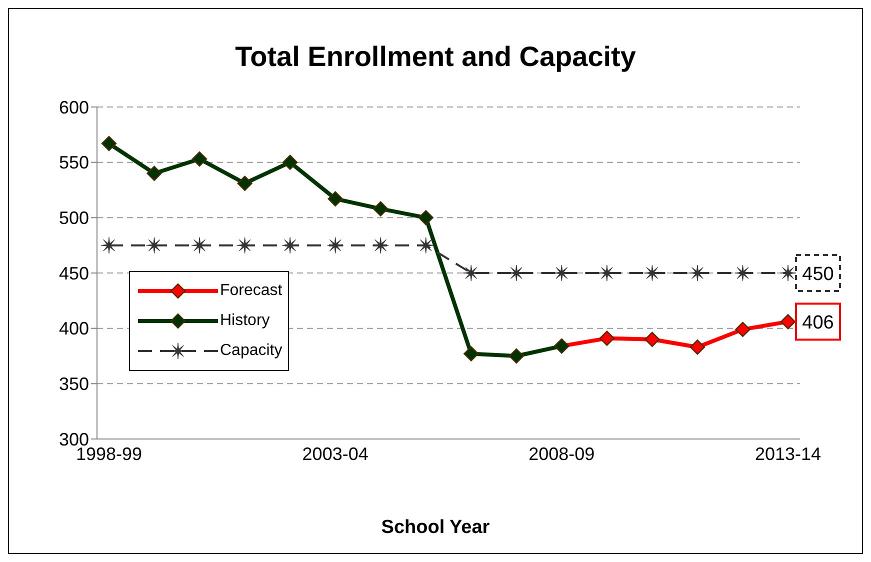  Describe the element at coordinates (818, 274) in the screenshot. I see `data-label: 450` at that location.